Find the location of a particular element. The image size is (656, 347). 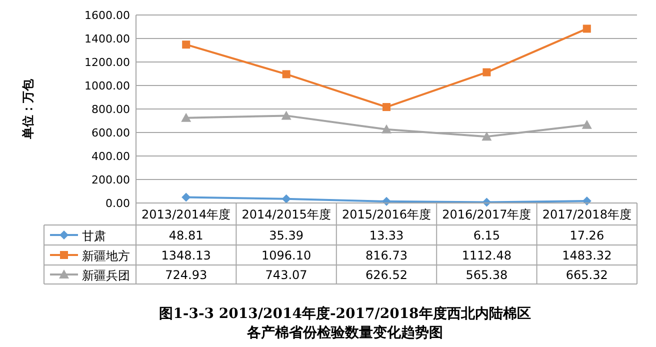

data-label: 565.38 is located at coordinates (487, 275).